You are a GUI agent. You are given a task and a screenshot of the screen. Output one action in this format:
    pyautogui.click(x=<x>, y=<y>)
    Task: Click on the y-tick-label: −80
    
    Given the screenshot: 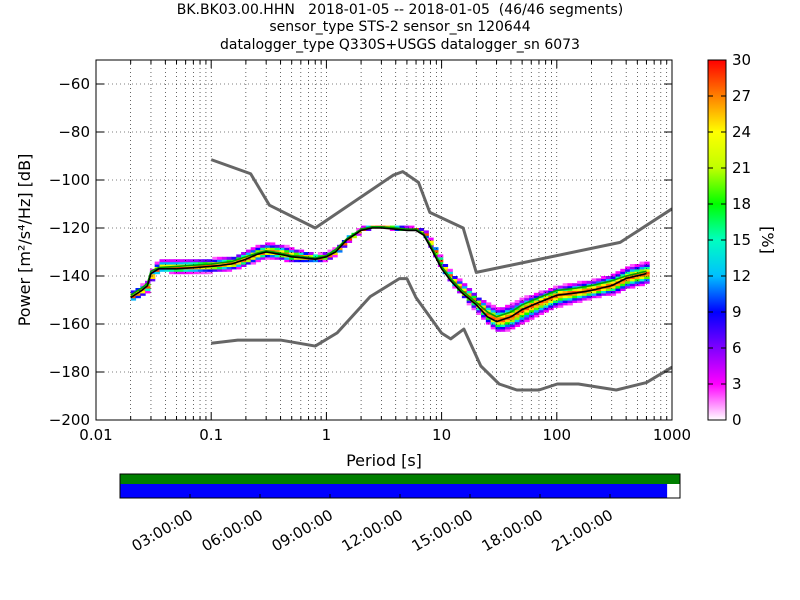 What is the action you would take?
    pyautogui.click(x=74, y=132)
    